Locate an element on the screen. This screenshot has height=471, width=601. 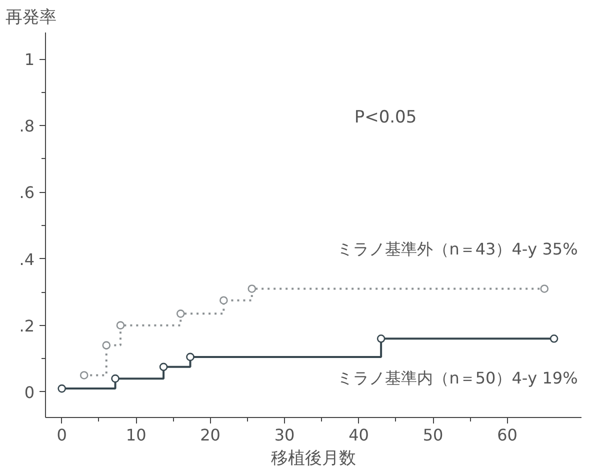
y-tick-label: 0 is located at coordinates (29, 392).